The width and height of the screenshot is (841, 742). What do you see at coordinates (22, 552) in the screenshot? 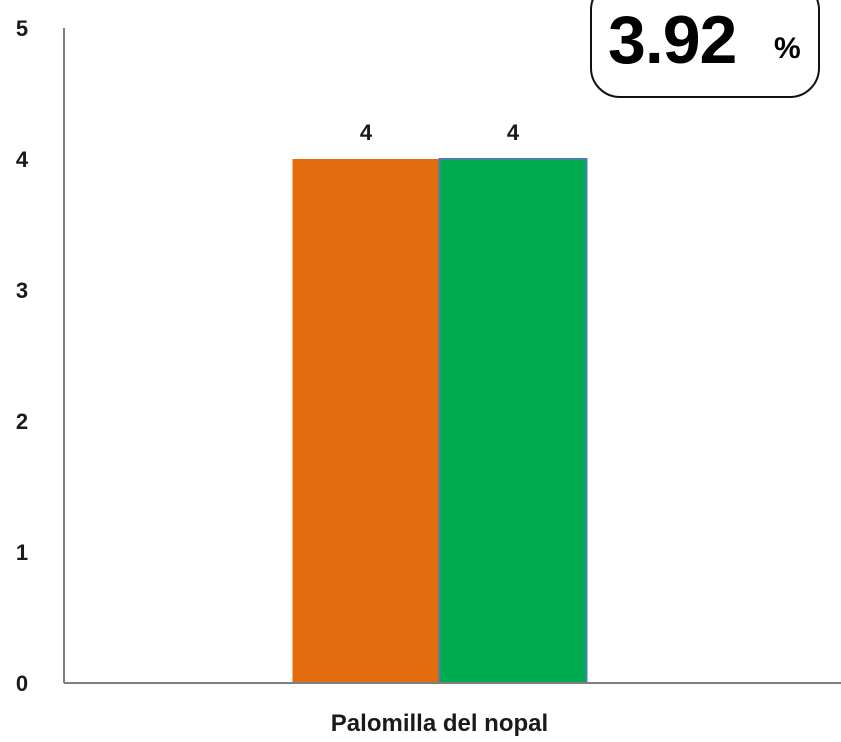
I see `y-tick-label: 1` at bounding box center [22, 552].